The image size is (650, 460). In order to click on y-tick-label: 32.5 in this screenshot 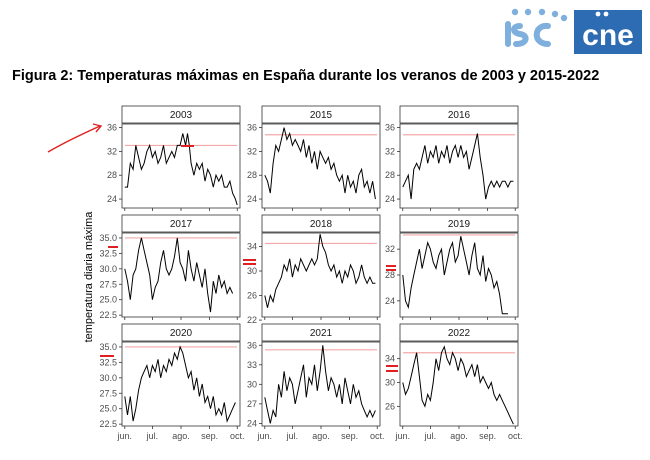, I will do `click(108, 253)`.